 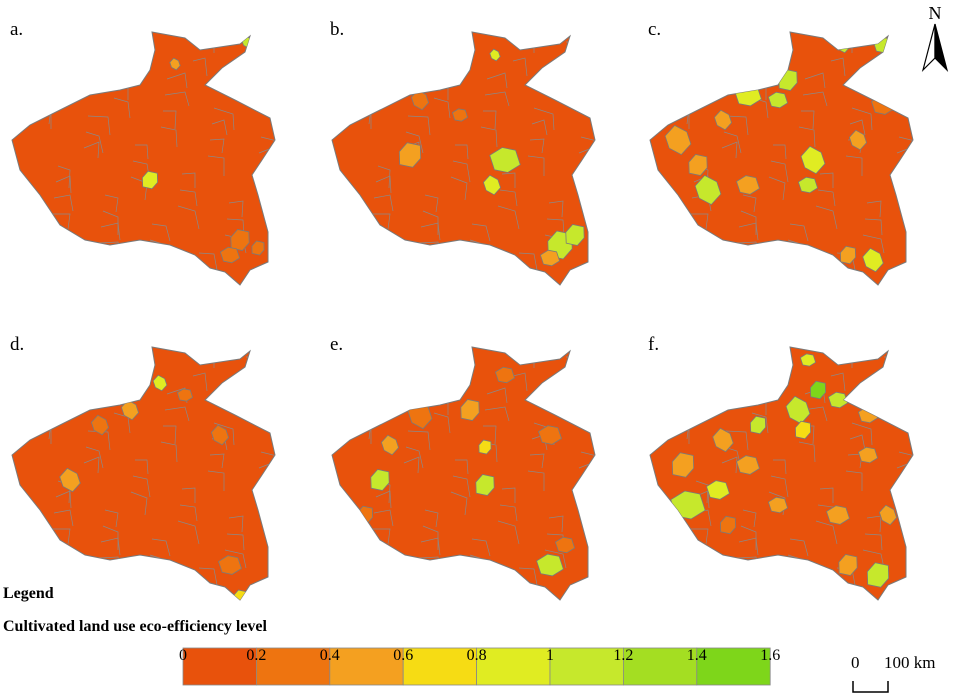 I want to click on scale-line, so click(x=870, y=687).